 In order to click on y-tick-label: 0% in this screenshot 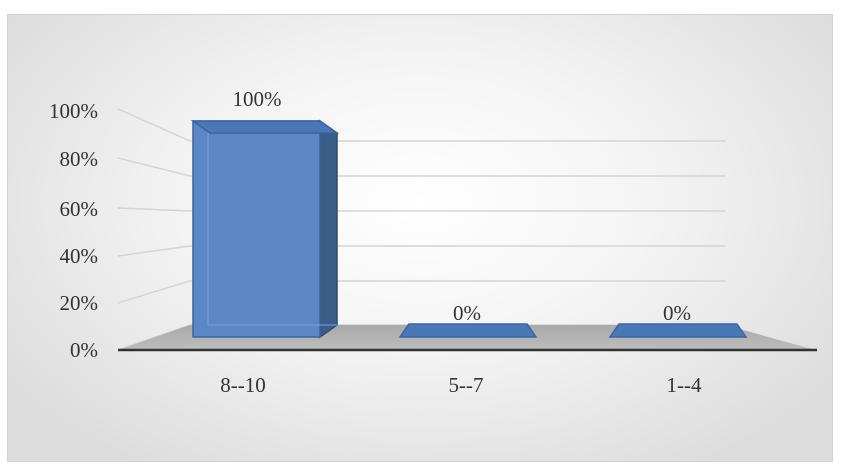, I will do `click(84, 350)`.